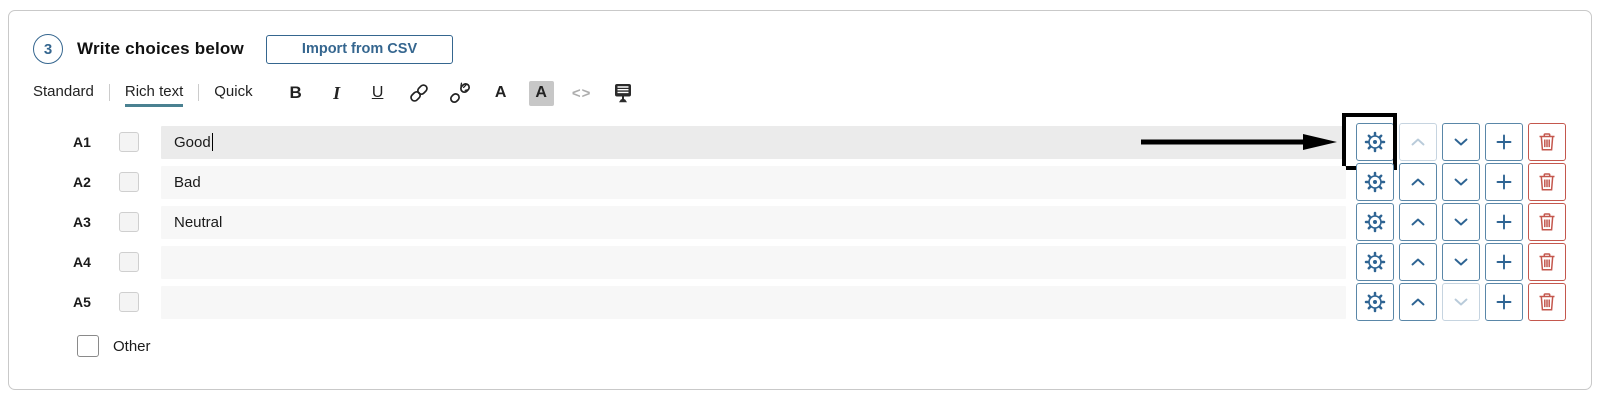 The height and width of the screenshot is (402, 1600). Describe the element at coordinates (812, 346) in the screenshot. I see `other-row: Other` at that location.